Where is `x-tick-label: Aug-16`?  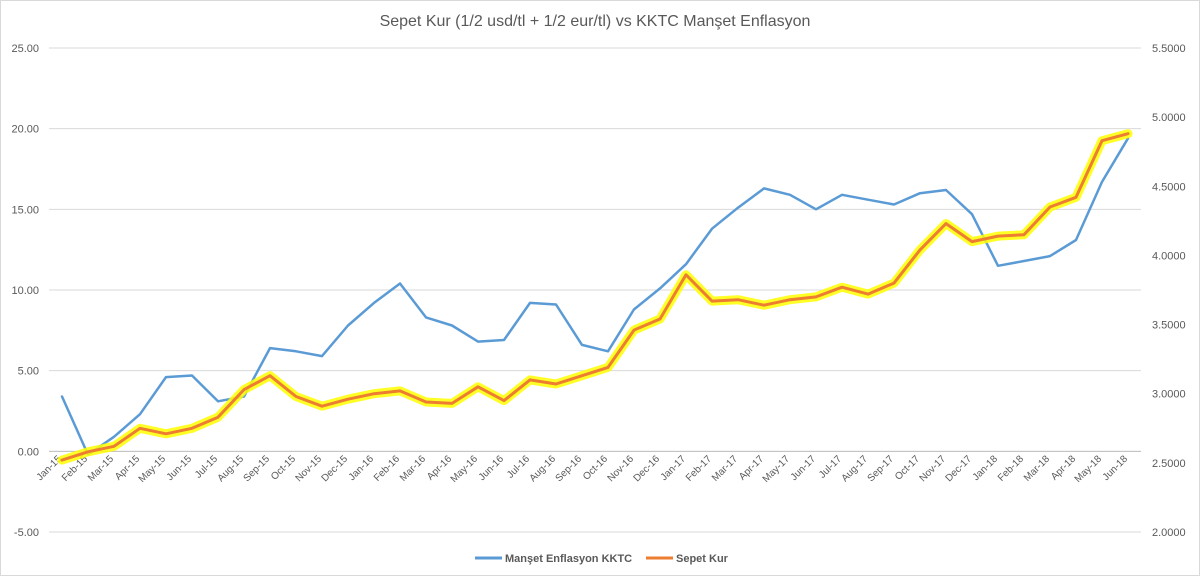 x-tick-label: Aug-16 is located at coordinates (543, 468).